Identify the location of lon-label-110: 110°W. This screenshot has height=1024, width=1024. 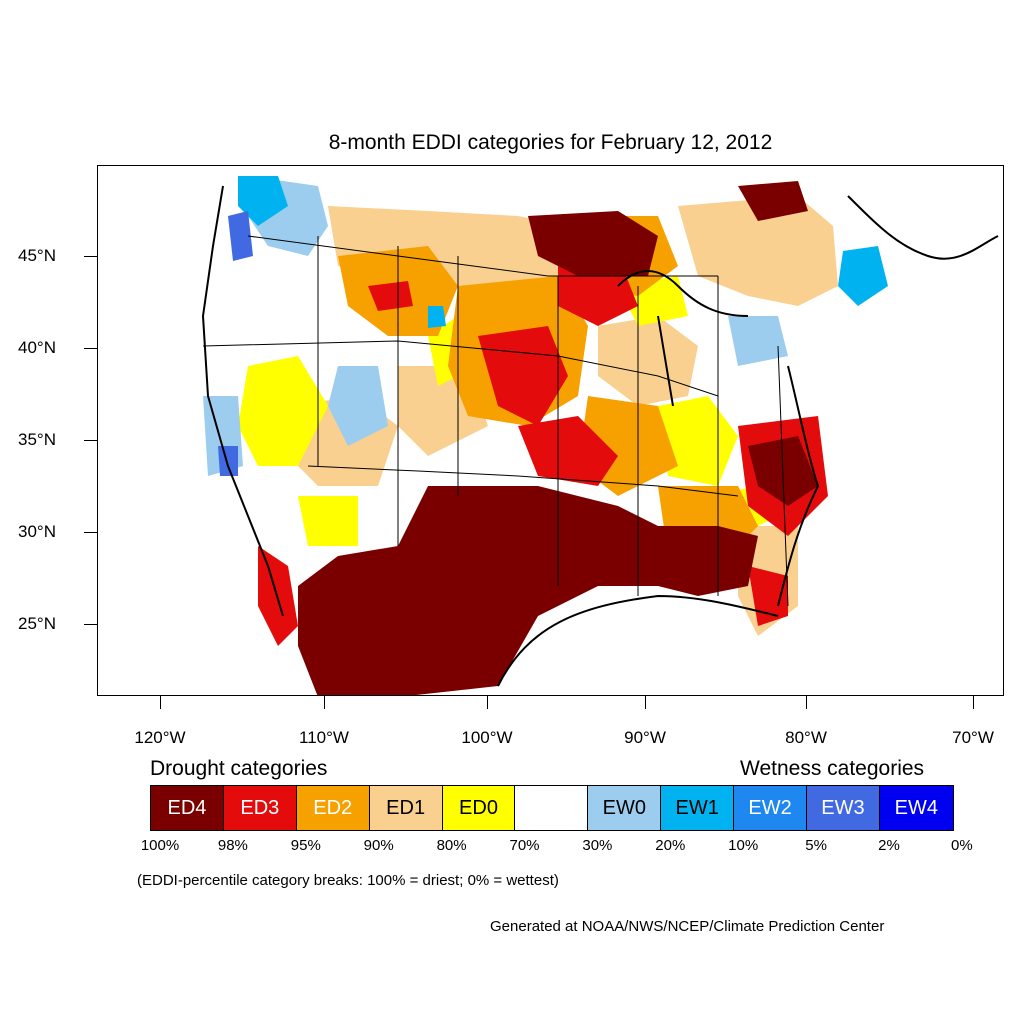
(324, 737).